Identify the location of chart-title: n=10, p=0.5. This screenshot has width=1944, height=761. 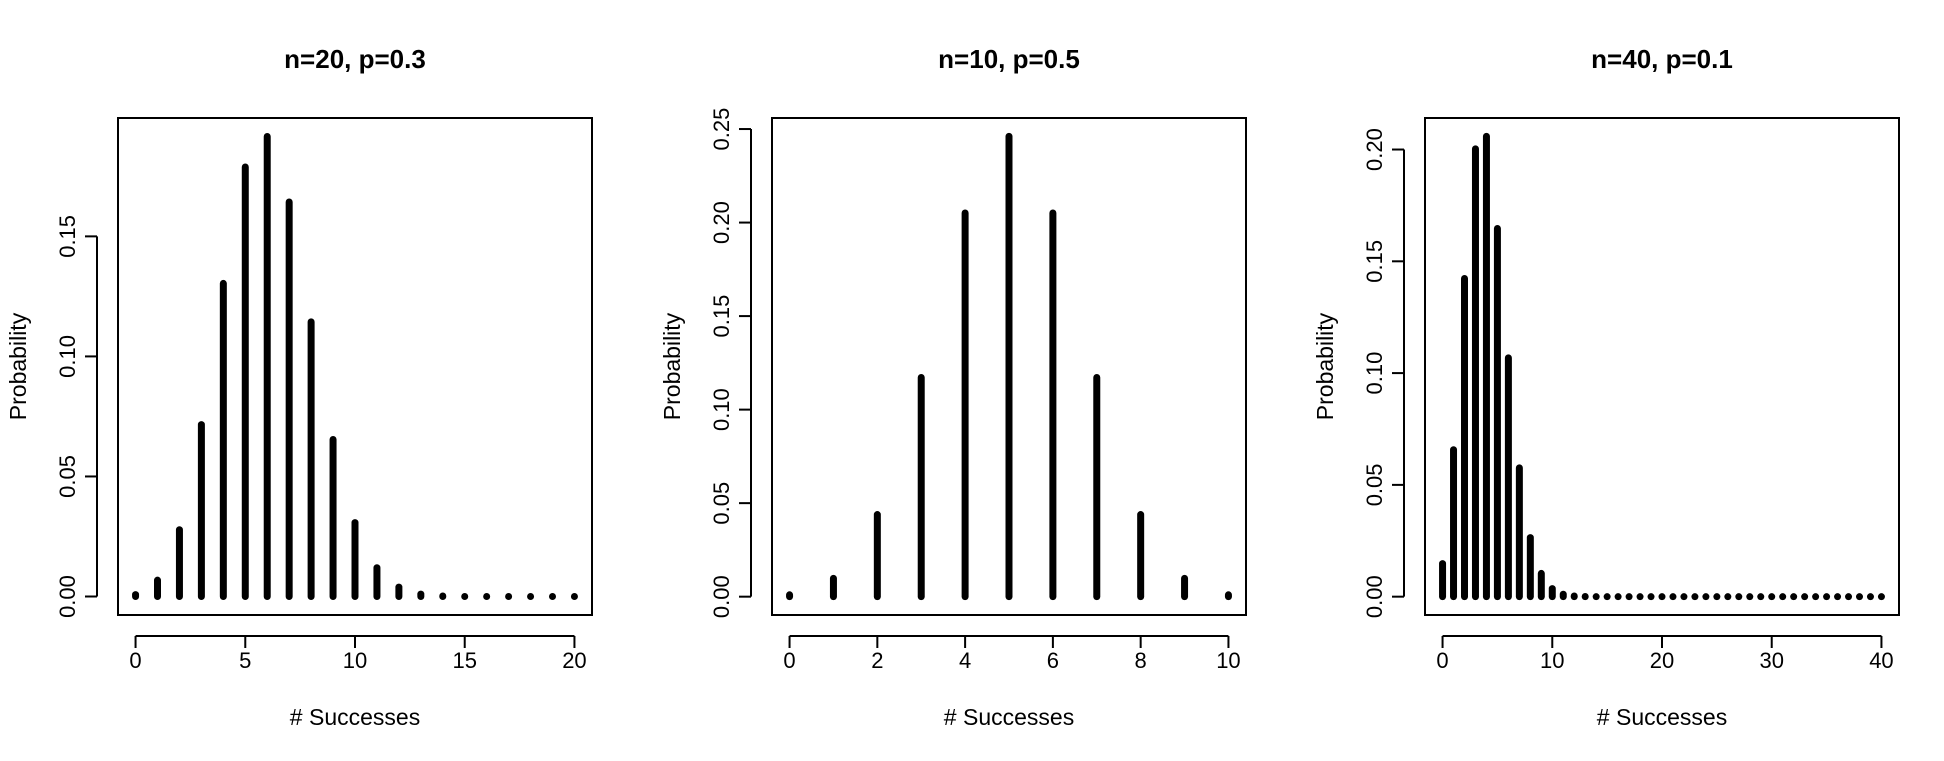
(1009, 59).